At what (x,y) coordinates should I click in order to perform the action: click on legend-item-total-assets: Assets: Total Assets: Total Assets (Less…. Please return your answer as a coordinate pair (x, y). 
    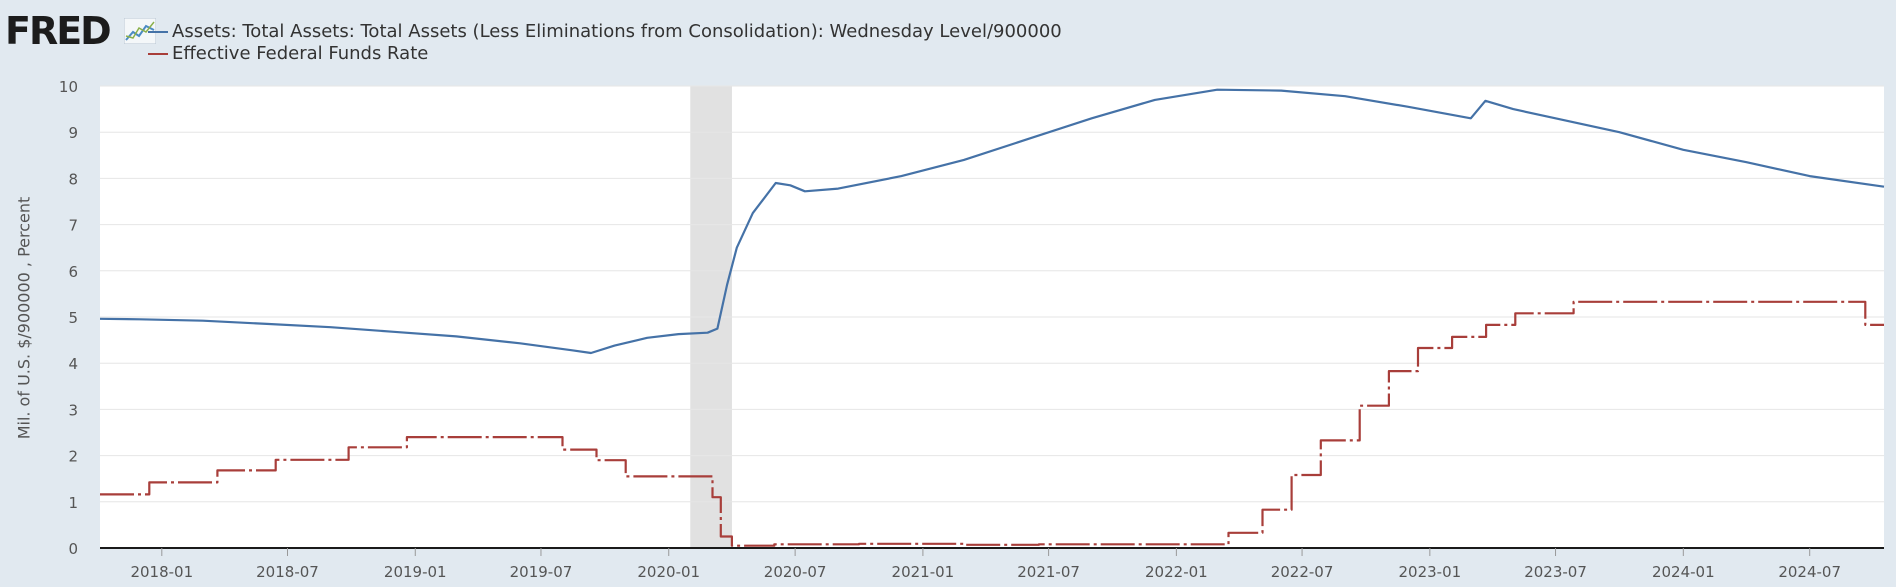
    Looking at the image, I should click on (605, 32).